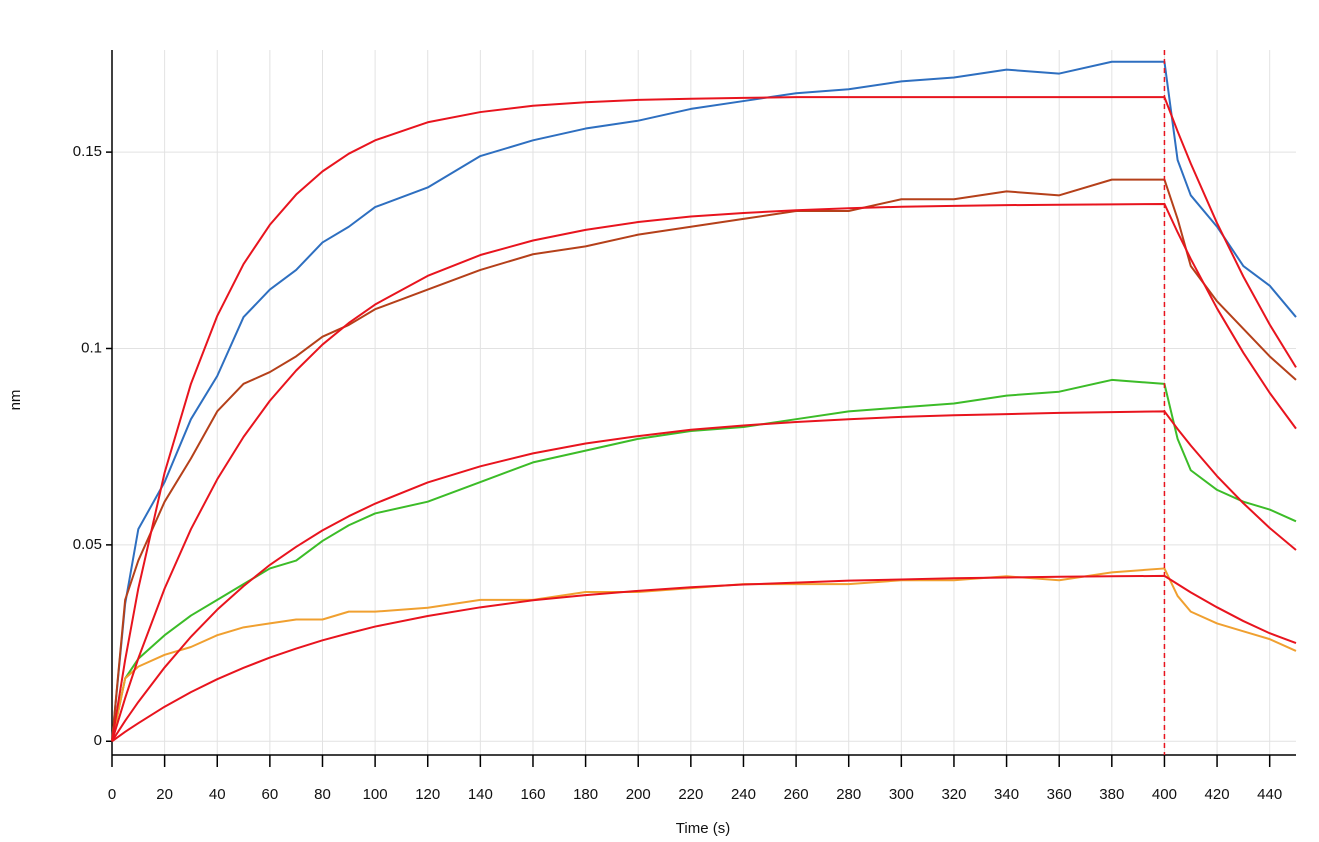  Describe the element at coordinates (1269, 794) in the screenshot. I see `x-tick-label: 440` at that location.